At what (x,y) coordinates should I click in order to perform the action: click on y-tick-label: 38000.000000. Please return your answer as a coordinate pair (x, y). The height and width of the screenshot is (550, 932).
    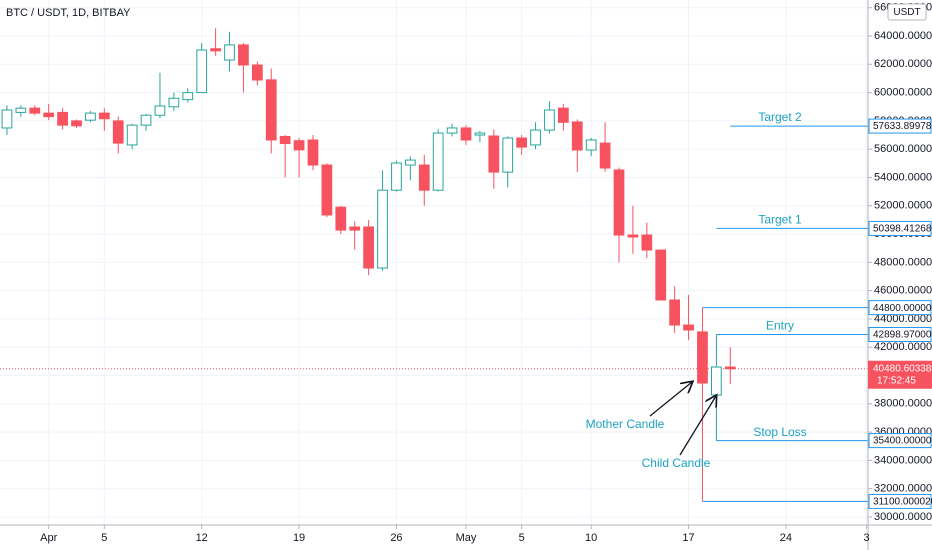
    Looking at the image, I should click on (903, 404).